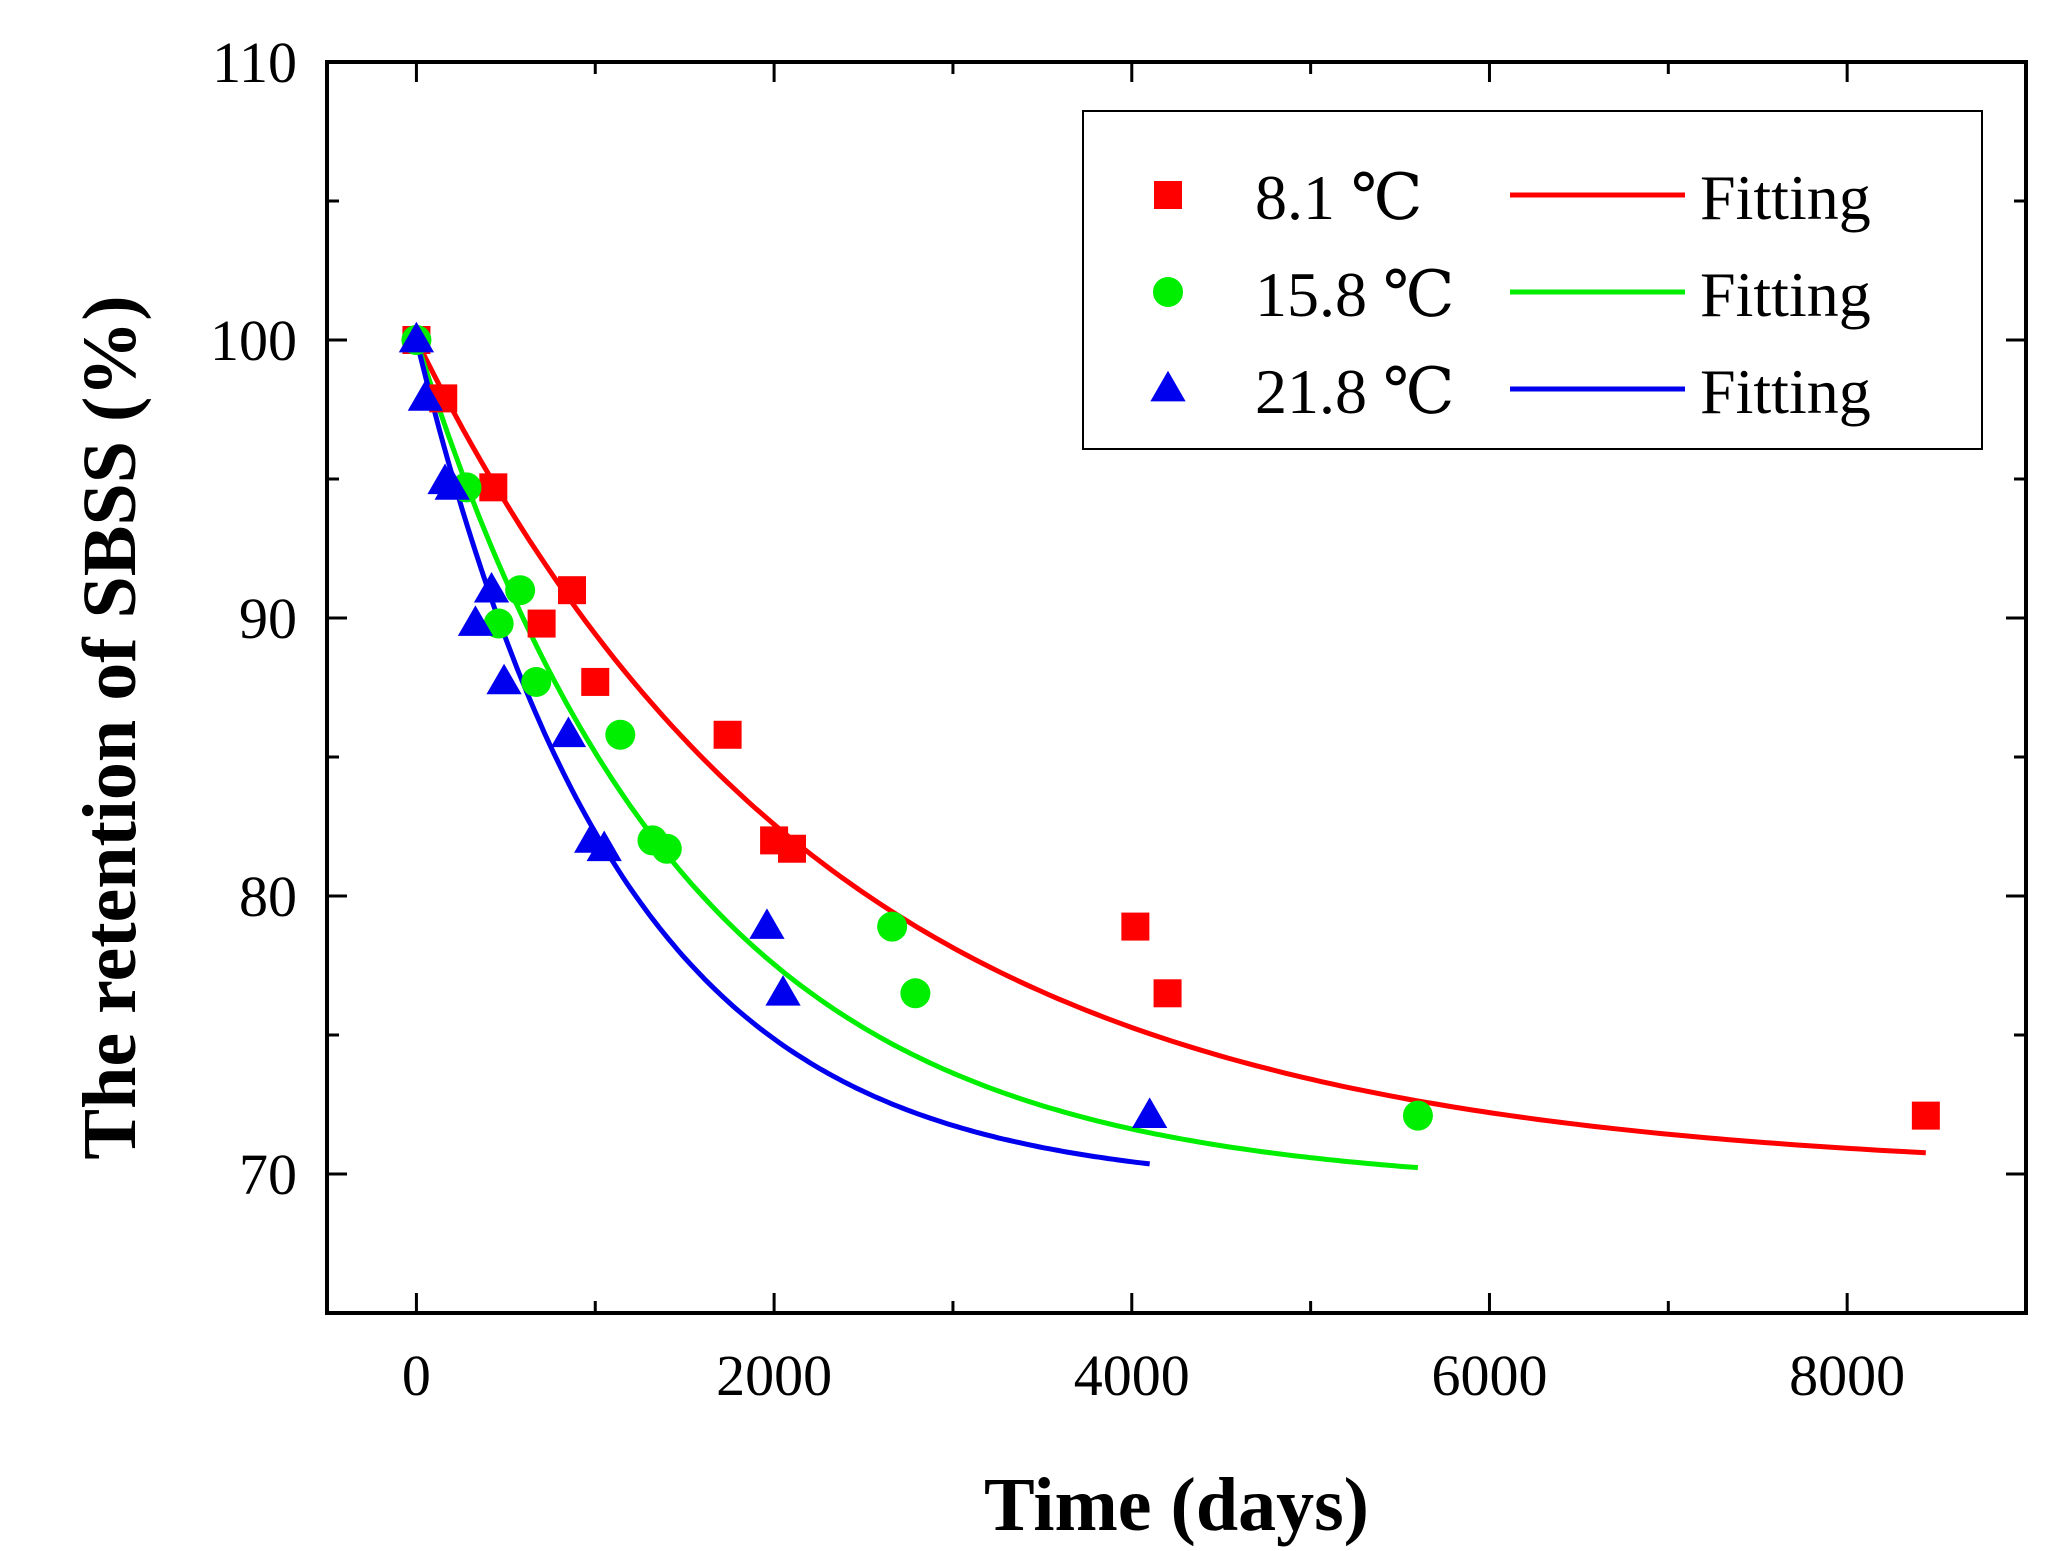 The width and height of the screenshot is (2059, 1551). Describe the element at coordinates (253, 340) in the screenshot. I see `y-tick-label: 100` at that location.